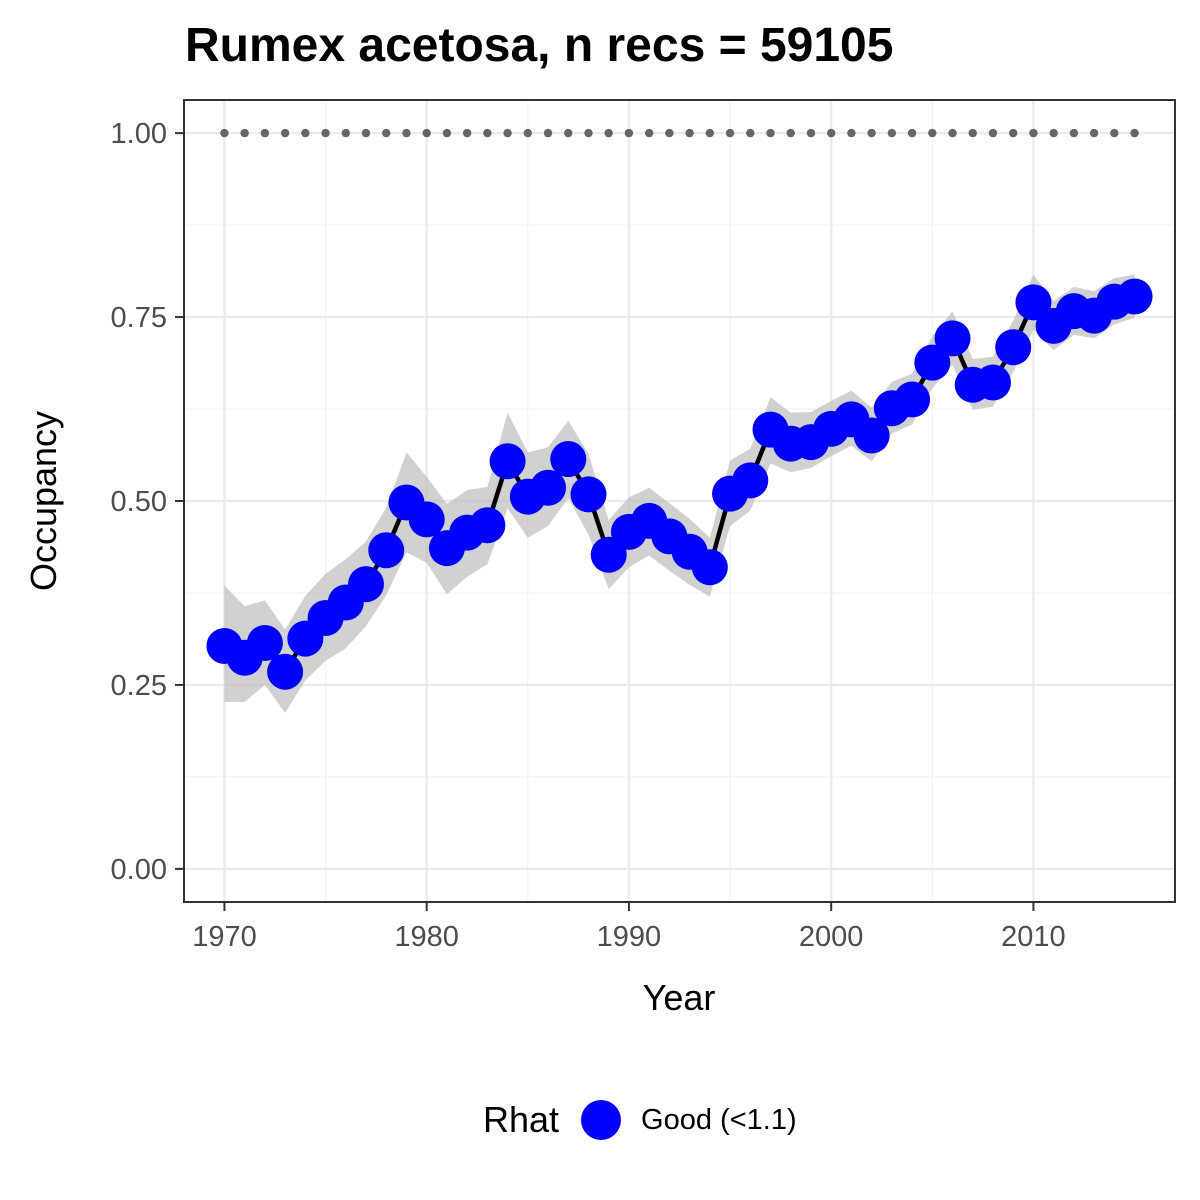 This screenshot has width=1200, height=1200. What do you see at coordinates (601, 1120) in the screenshot?
I see `legend-key-good` at bounding box center [601, 1120].